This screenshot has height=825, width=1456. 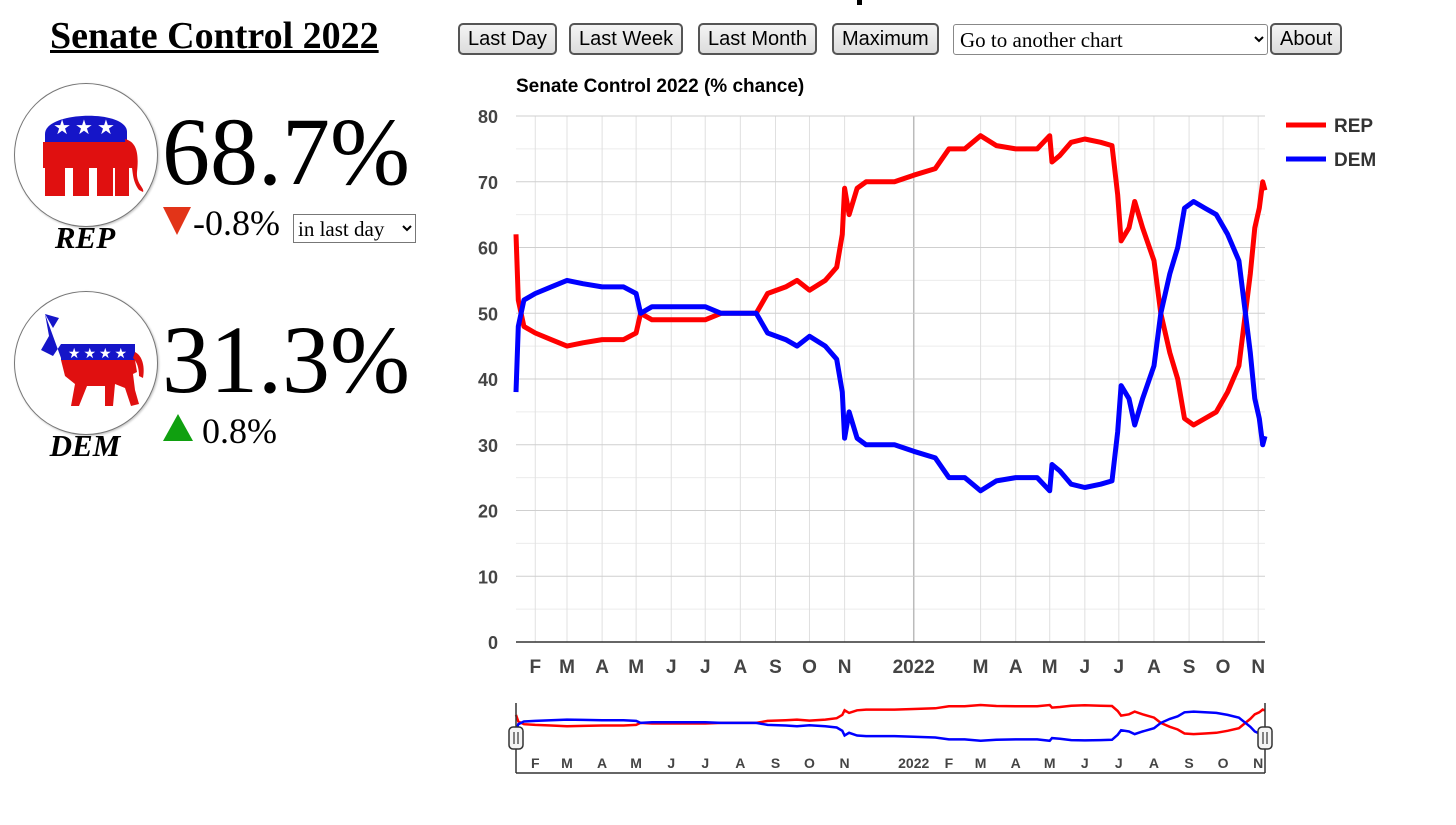 What do you see at coordinates (859, 2) in the screenshot?
I see `top-edge-mark` at bounding box center [859, 2].